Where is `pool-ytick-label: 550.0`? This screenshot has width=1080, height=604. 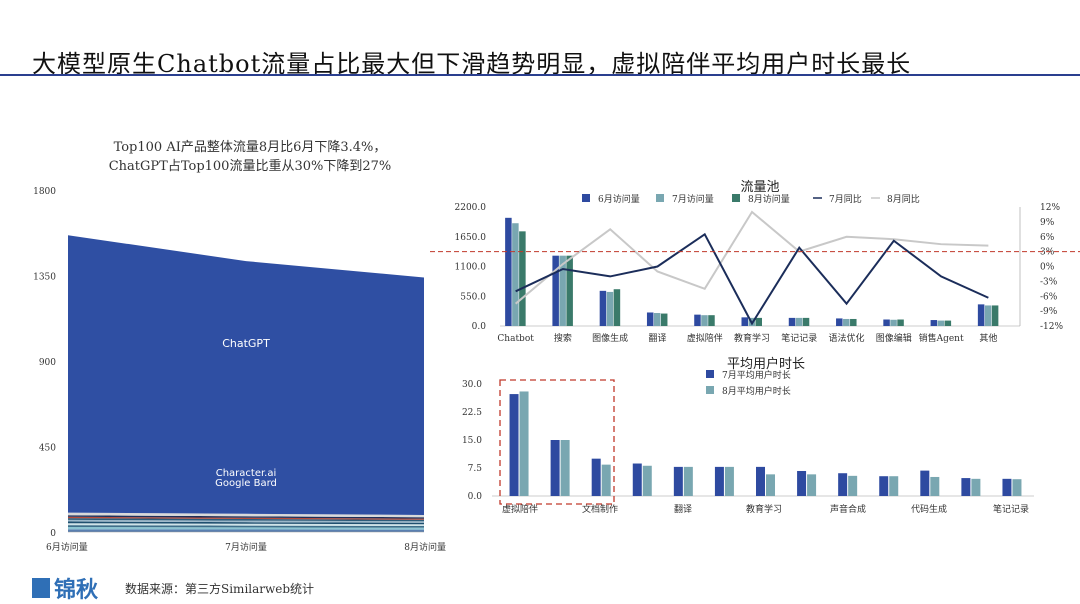 pool-ytick-label: 550.0 is located at coordinates (473, 297).